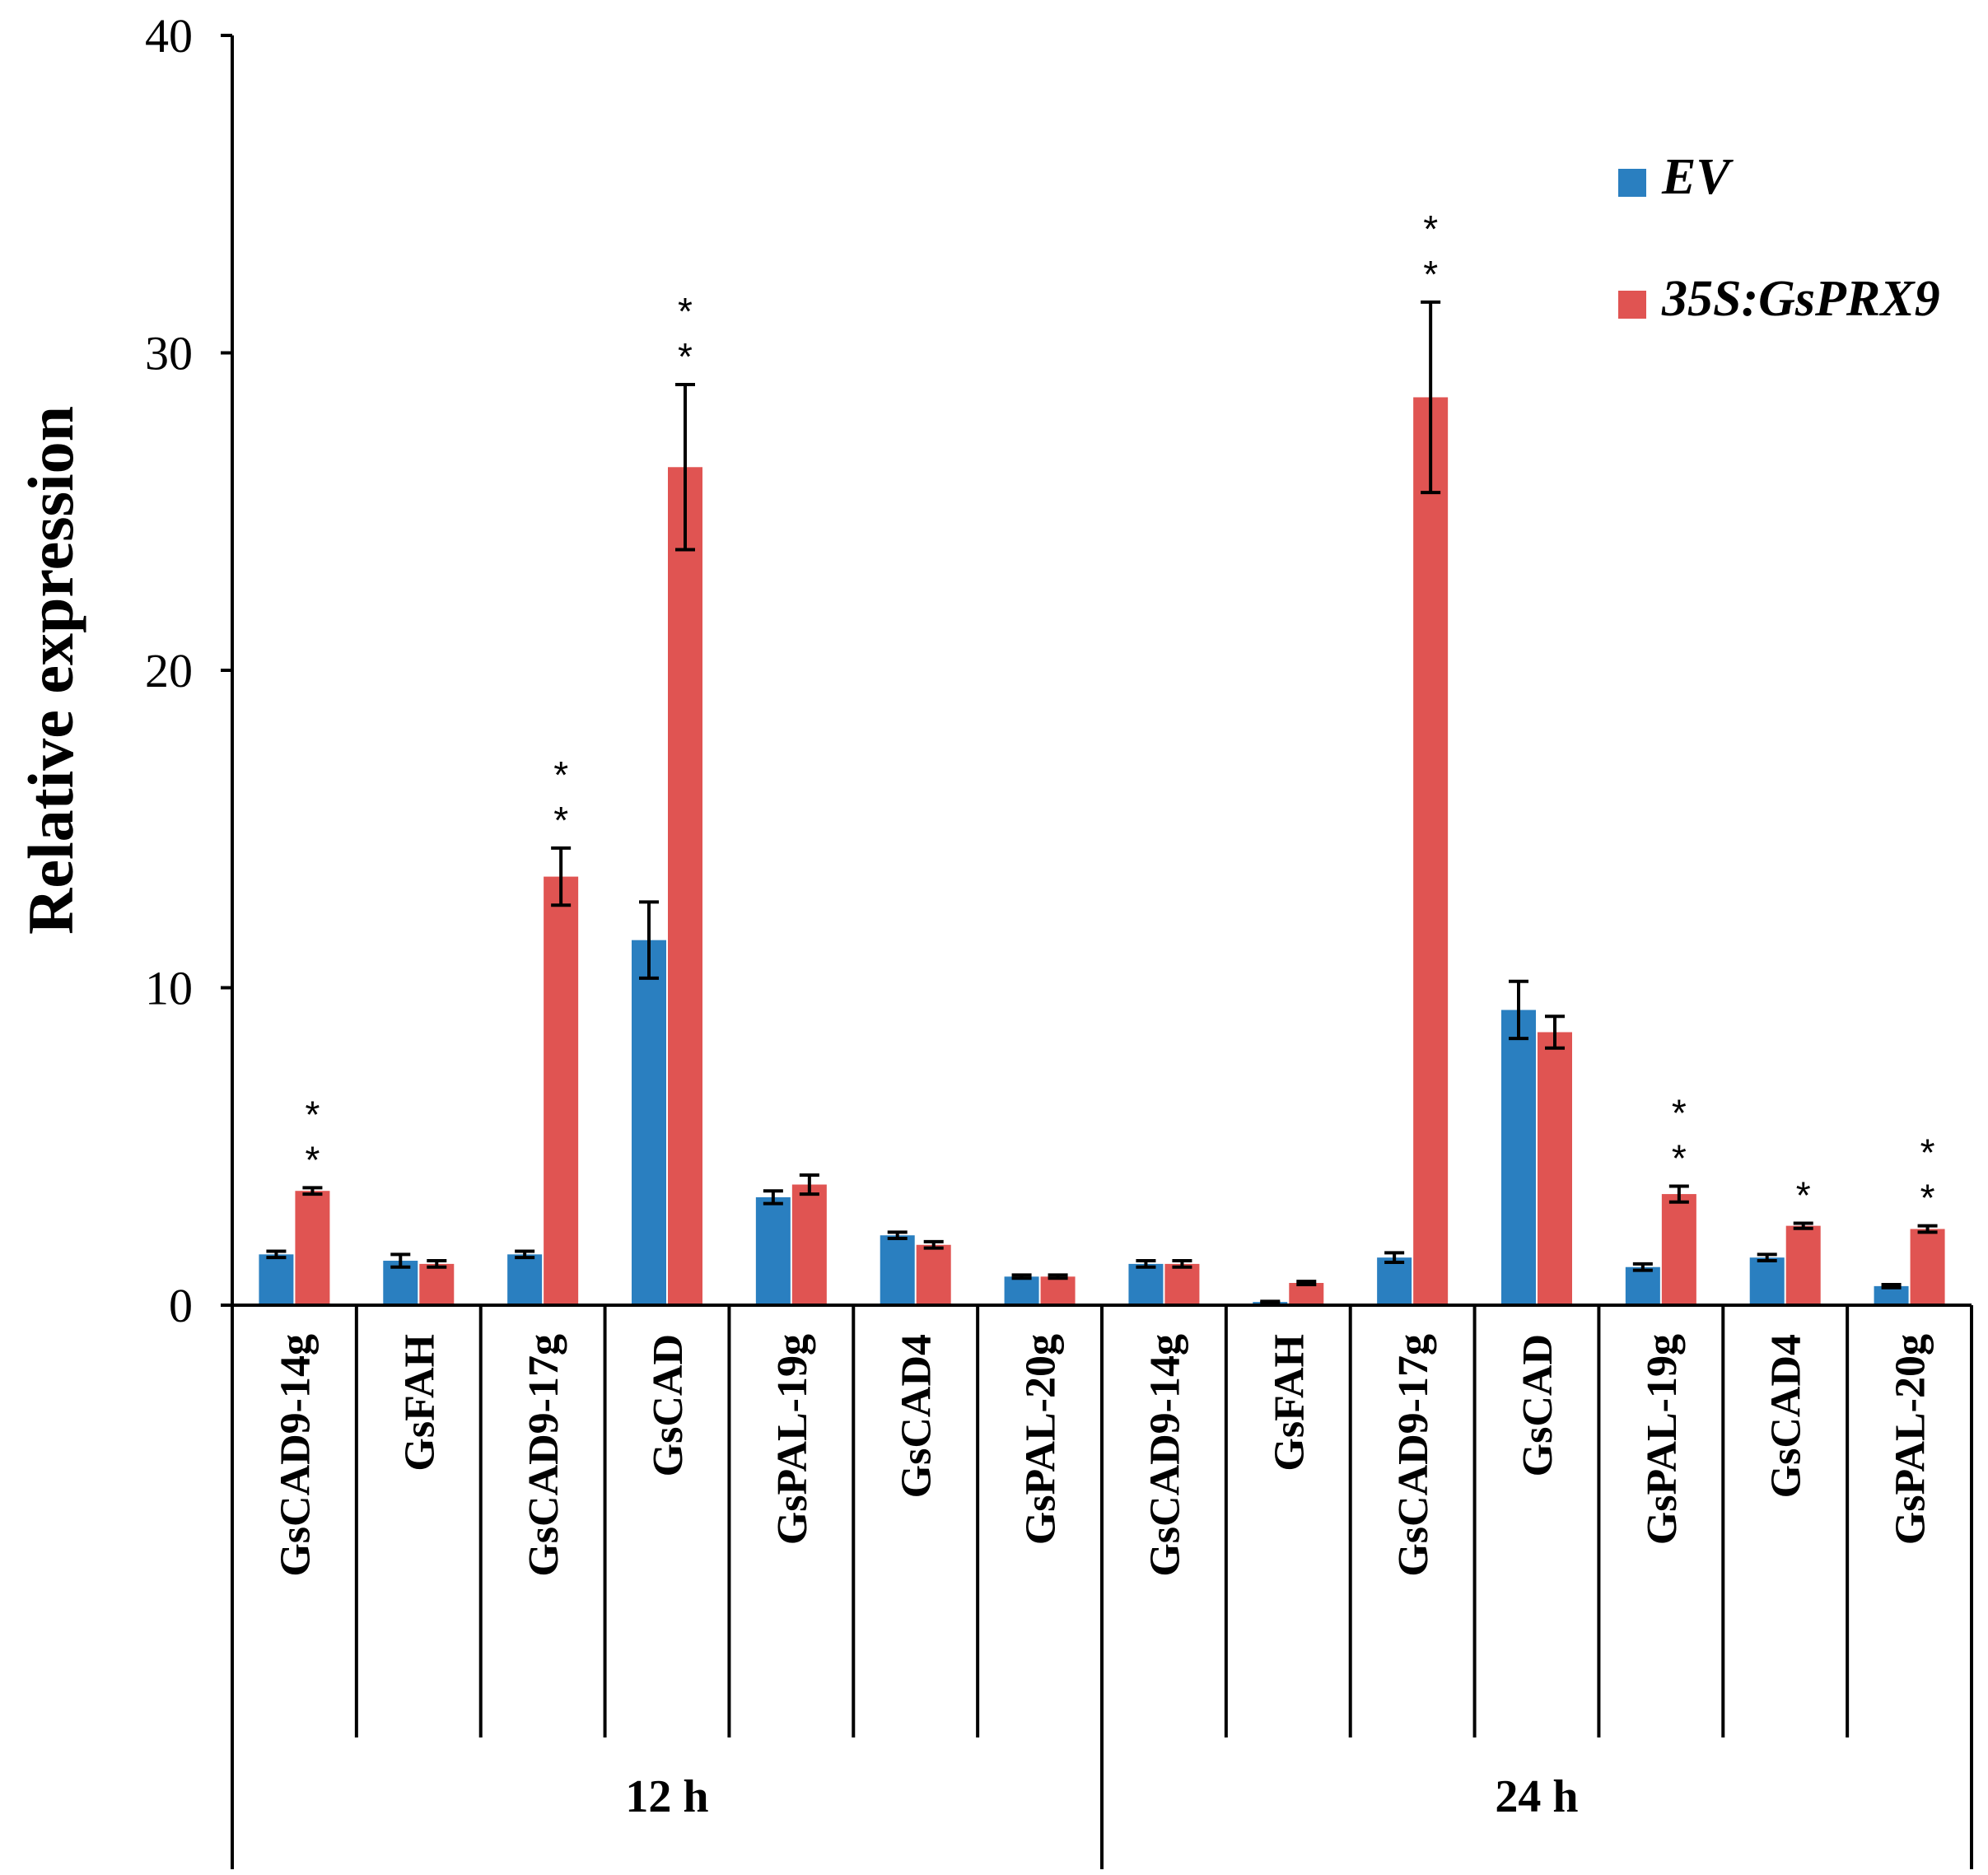 Image resolution: width=1988 pixels, height=1875 pixels. What do you see at coordinates (1697, 177) in the screenshot?
I see `legend-label-ev: EV` at bounding box center [1697, 177].